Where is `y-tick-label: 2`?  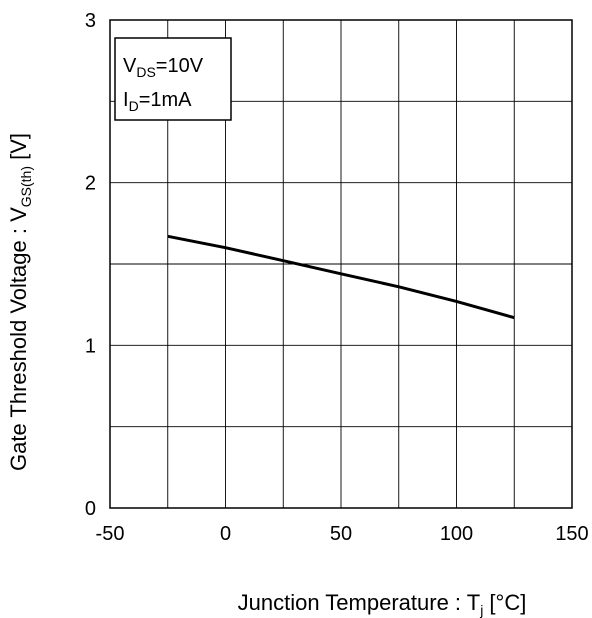
y-tick-label: 2 is located at coordinates (90, 184).